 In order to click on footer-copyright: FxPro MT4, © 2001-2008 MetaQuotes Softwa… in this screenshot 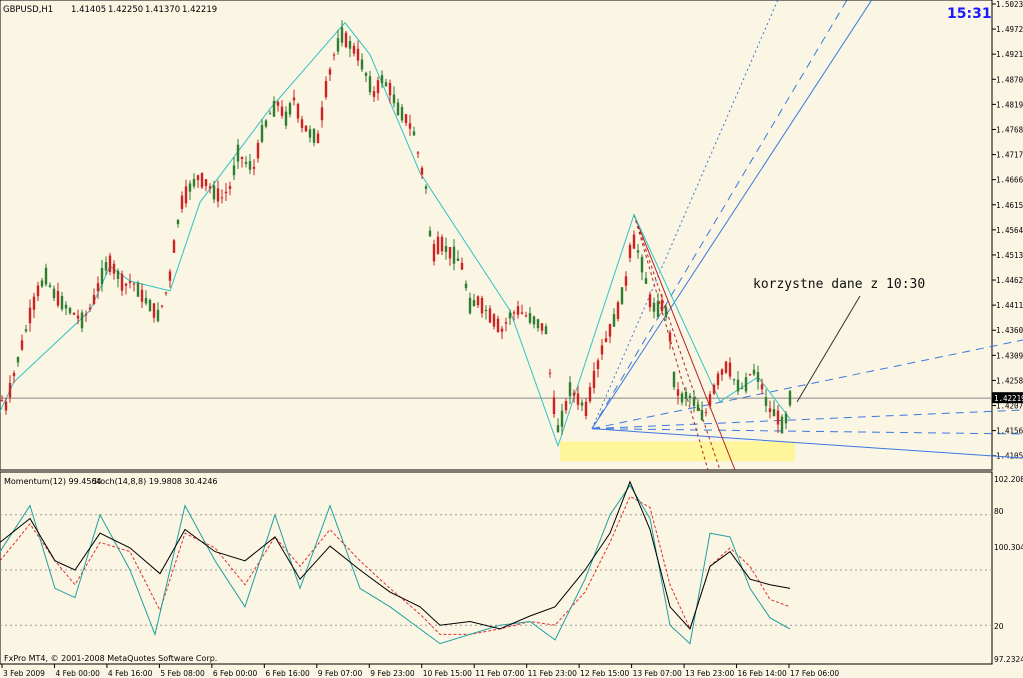, I will do `click(110, 658)`.